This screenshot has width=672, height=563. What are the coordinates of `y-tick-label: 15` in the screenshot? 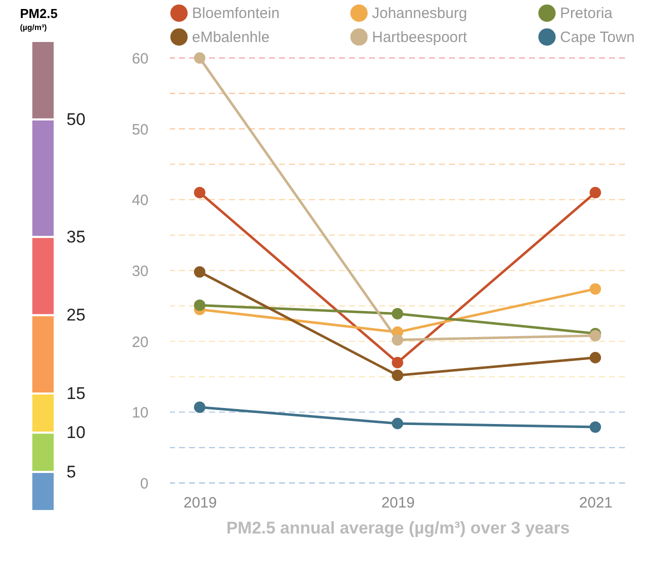 It's located at (76, 393).